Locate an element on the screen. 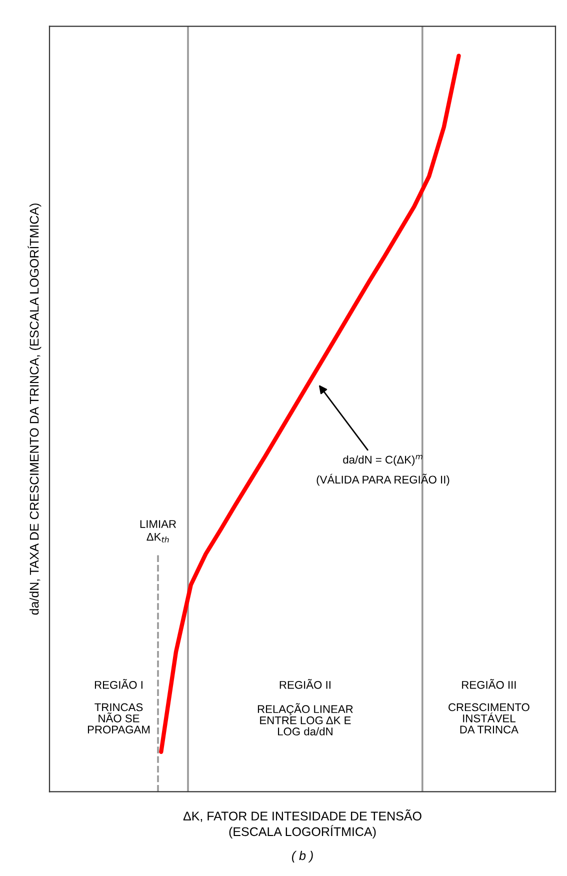 Image resolution: width=567 pixels, height=876 pixels. x-axis-title: ΔK, FATOR DE INTESIDADE DE TENSÃO (ESCALA LOGORÍTMICA) is located at coordinates (302, 824).